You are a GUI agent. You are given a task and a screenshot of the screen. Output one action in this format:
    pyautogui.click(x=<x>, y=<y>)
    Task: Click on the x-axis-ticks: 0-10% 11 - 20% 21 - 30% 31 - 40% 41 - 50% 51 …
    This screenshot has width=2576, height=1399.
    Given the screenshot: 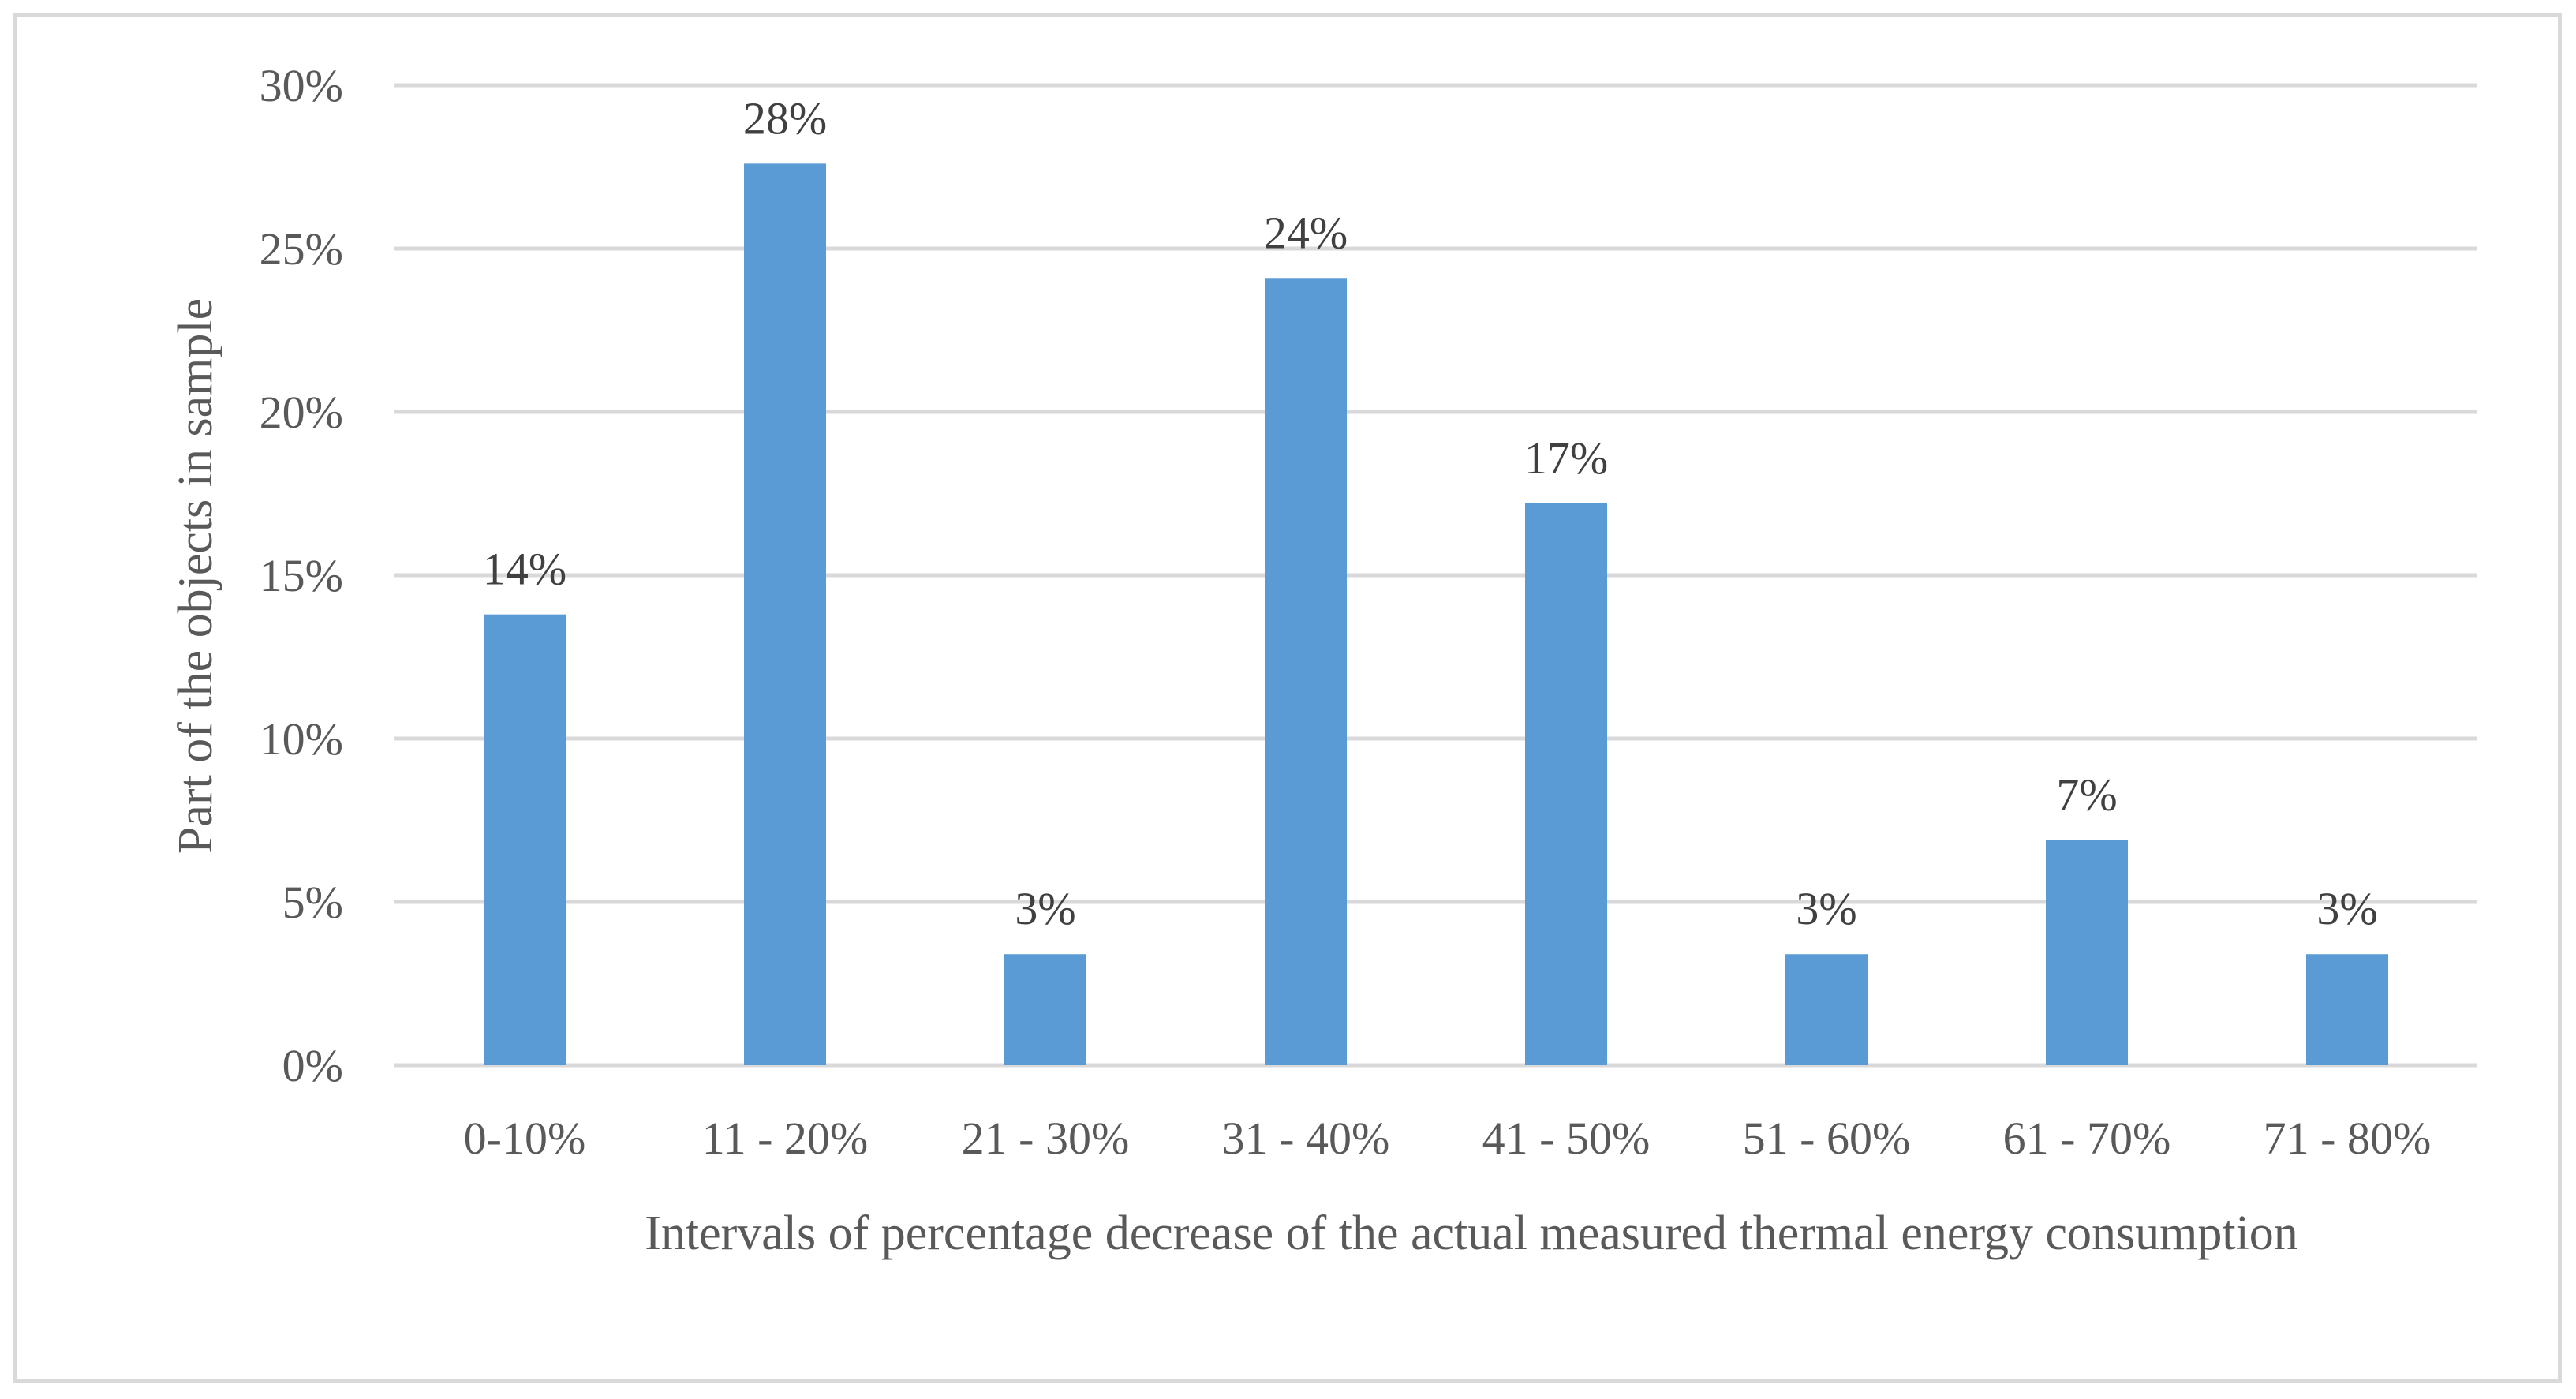 What is the action you would take?
    pyautogui.click(x=1448, y=1138)
    